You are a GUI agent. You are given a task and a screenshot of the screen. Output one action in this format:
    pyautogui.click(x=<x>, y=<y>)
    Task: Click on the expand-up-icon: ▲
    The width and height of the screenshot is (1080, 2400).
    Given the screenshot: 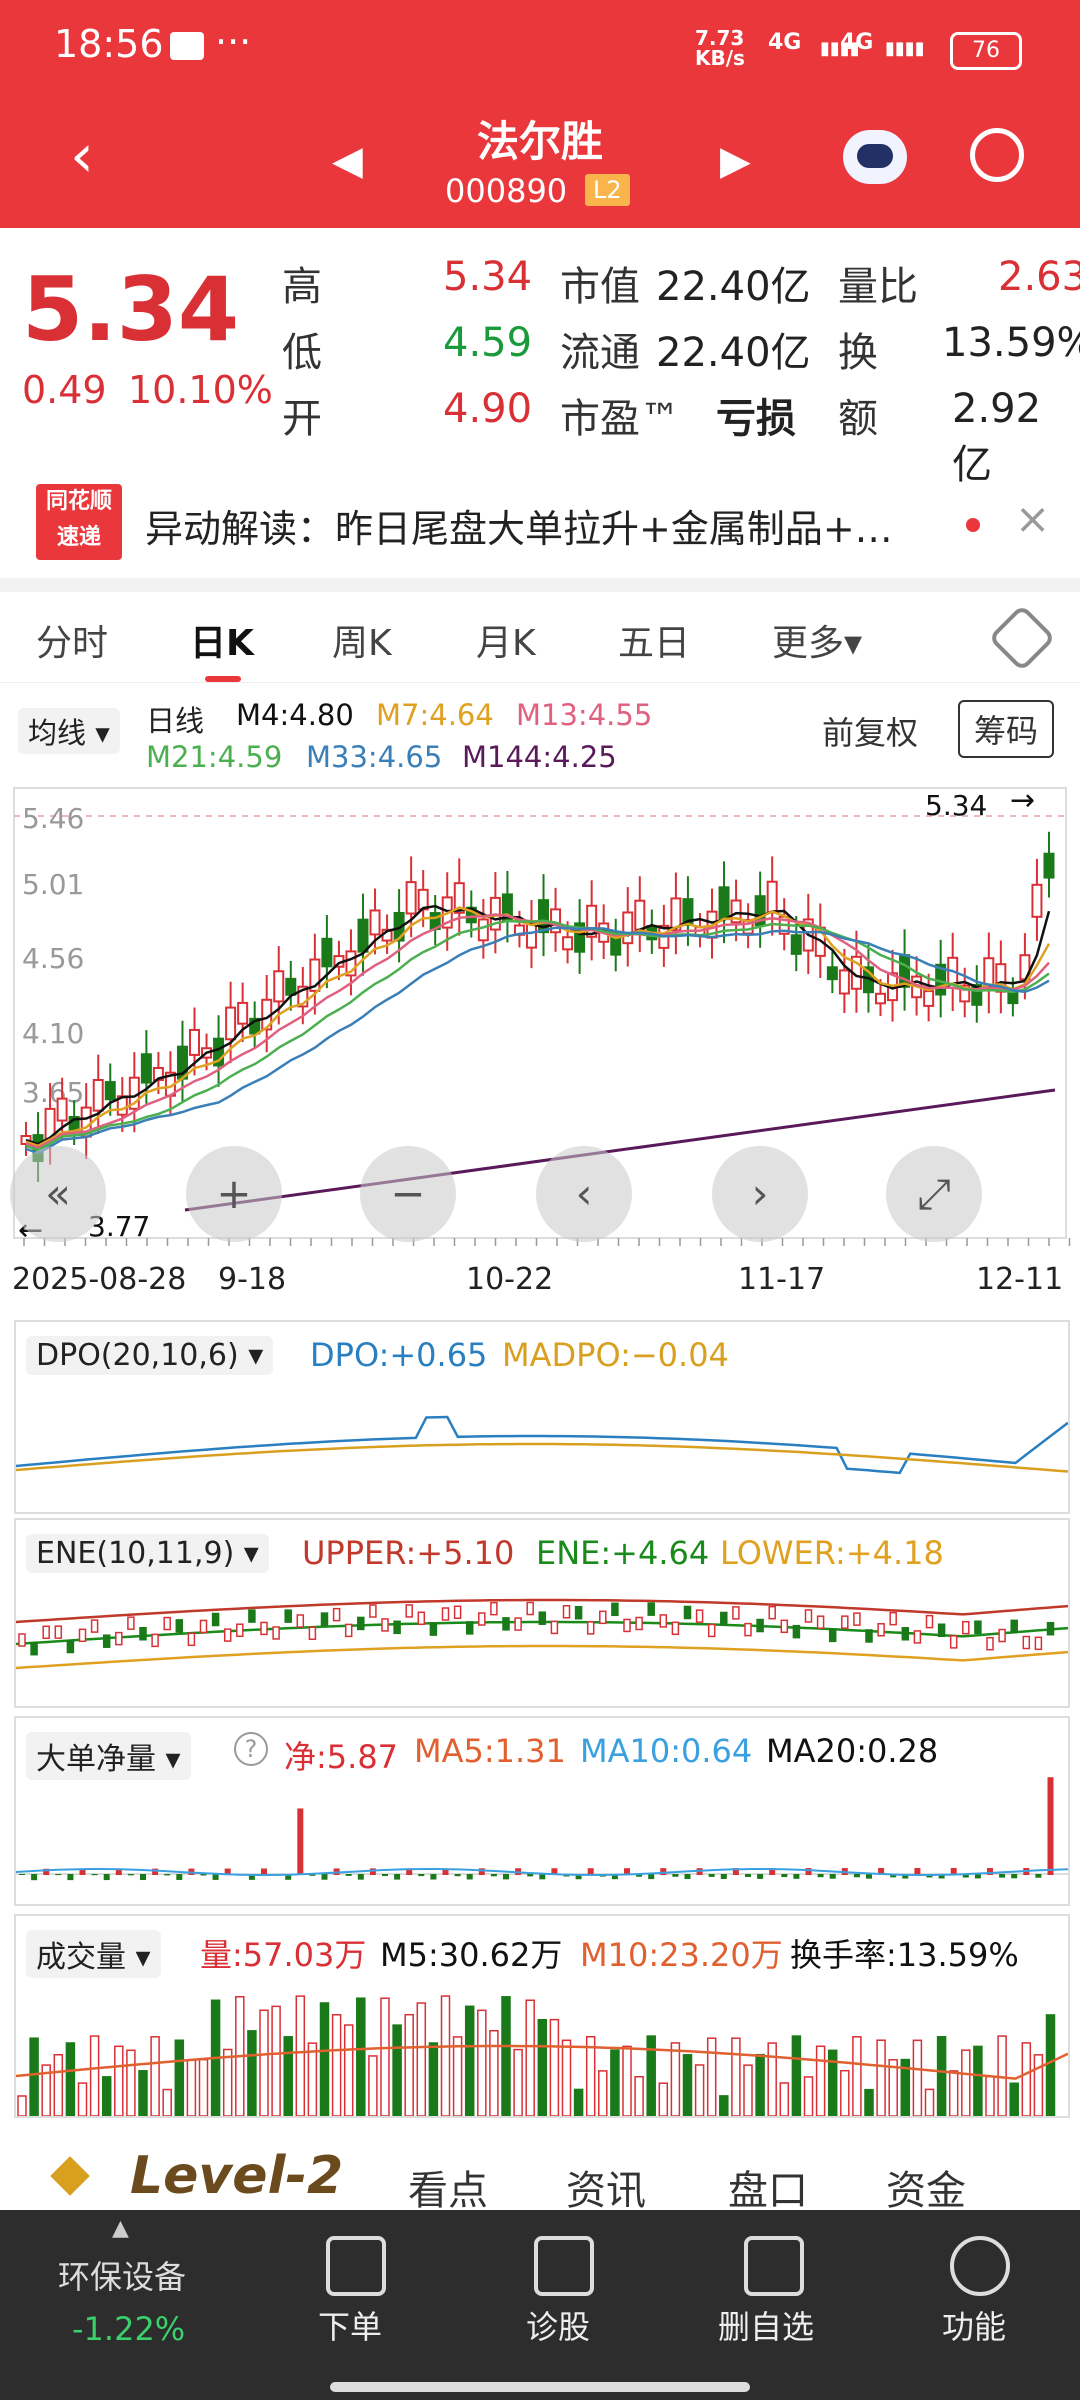 What is the action you would take?
    pyautogui.click(x=120, y=2228)
    